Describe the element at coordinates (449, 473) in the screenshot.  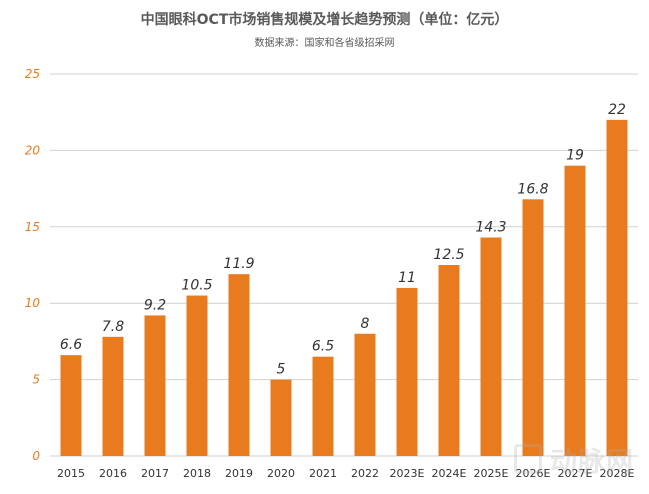
I see `x-tick-label: 2024E` at that location.